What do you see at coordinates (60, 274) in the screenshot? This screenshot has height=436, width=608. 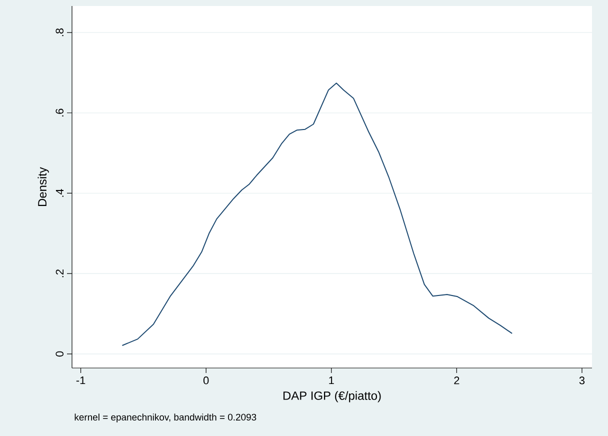 I see `y-tick-label: .2` at bounding box center [60, 274].